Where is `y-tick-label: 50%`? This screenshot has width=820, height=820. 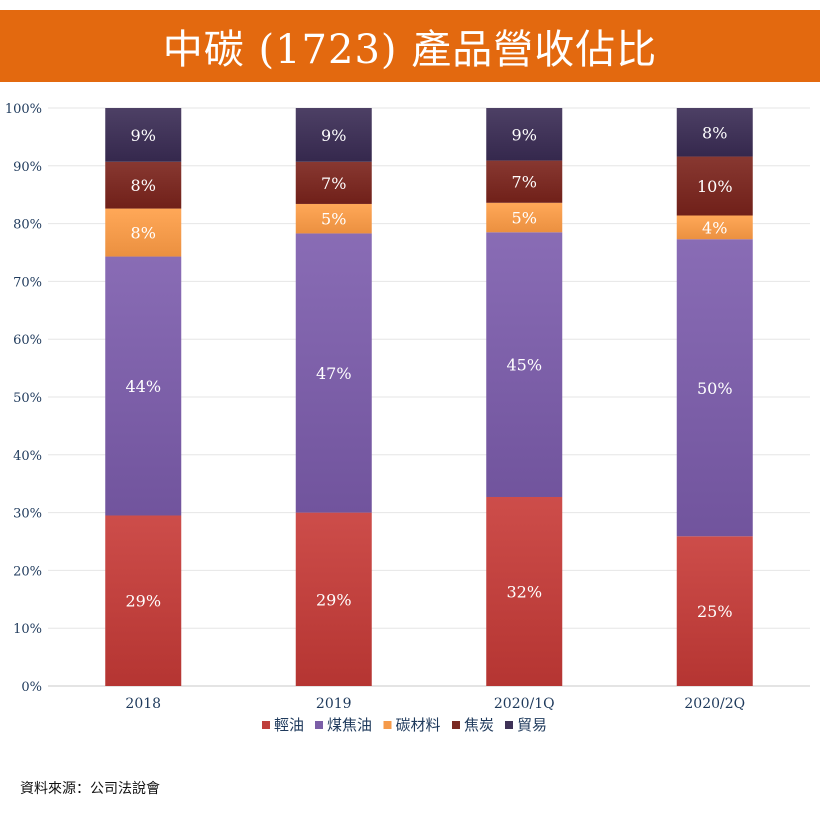 y-tick-label: 50% is located at coordinates (27, 398).